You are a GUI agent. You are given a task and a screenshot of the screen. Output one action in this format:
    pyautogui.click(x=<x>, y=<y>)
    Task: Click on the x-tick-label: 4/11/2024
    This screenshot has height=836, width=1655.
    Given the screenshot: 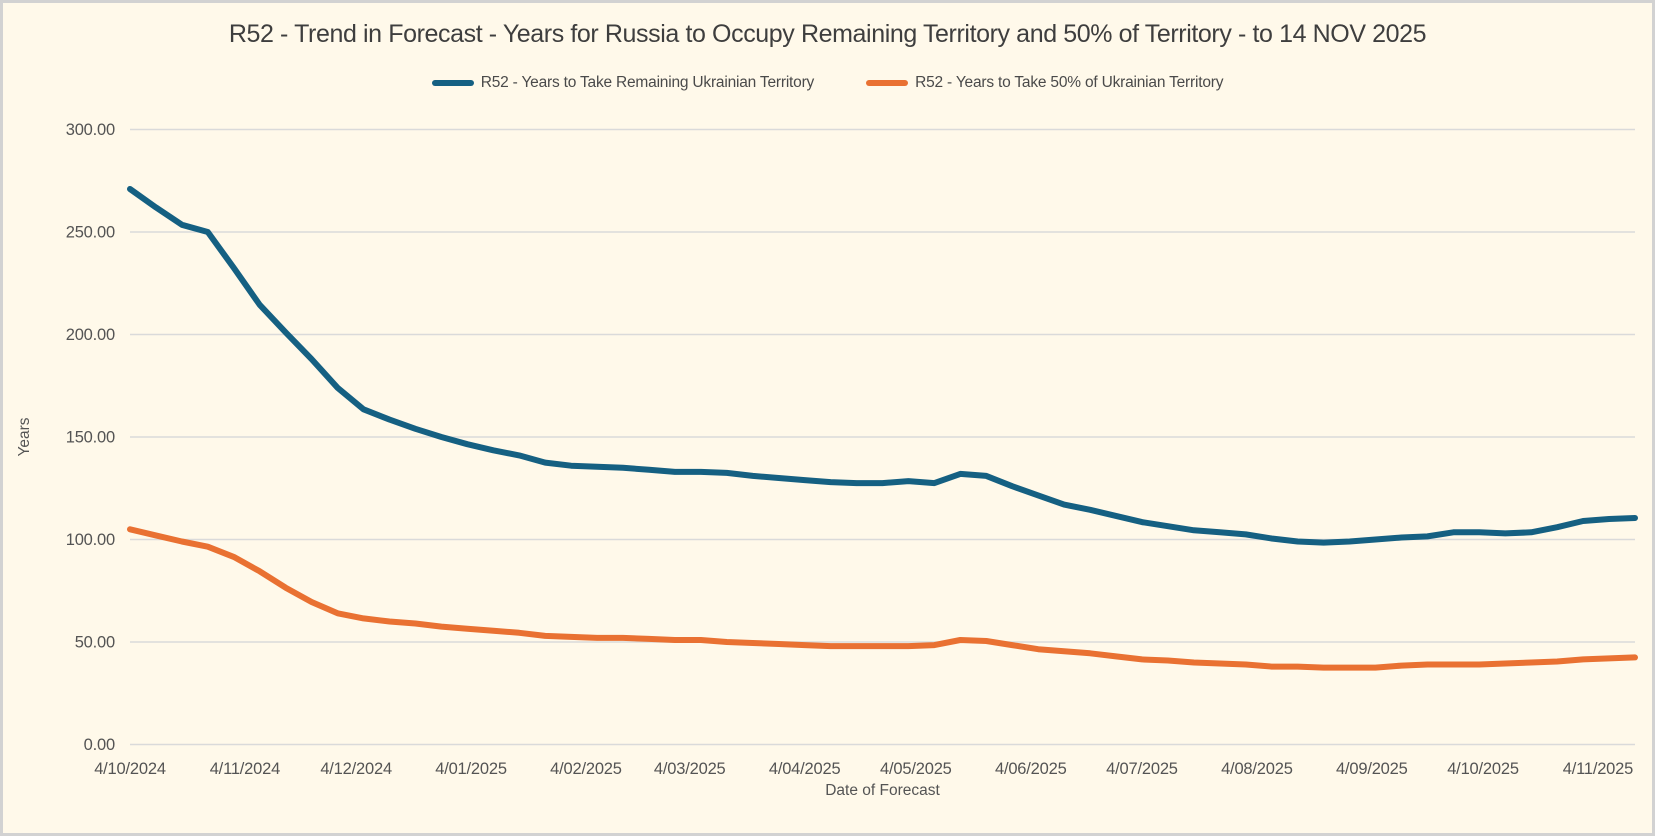 What is the action you would take?
    pyautogui.click(x=245, y=769)
    